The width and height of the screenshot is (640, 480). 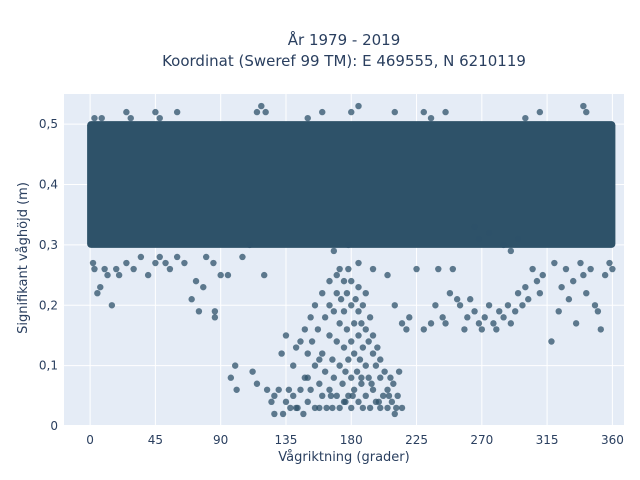 I want to click on y-tick-label: 0, so click(x=54, y=426).